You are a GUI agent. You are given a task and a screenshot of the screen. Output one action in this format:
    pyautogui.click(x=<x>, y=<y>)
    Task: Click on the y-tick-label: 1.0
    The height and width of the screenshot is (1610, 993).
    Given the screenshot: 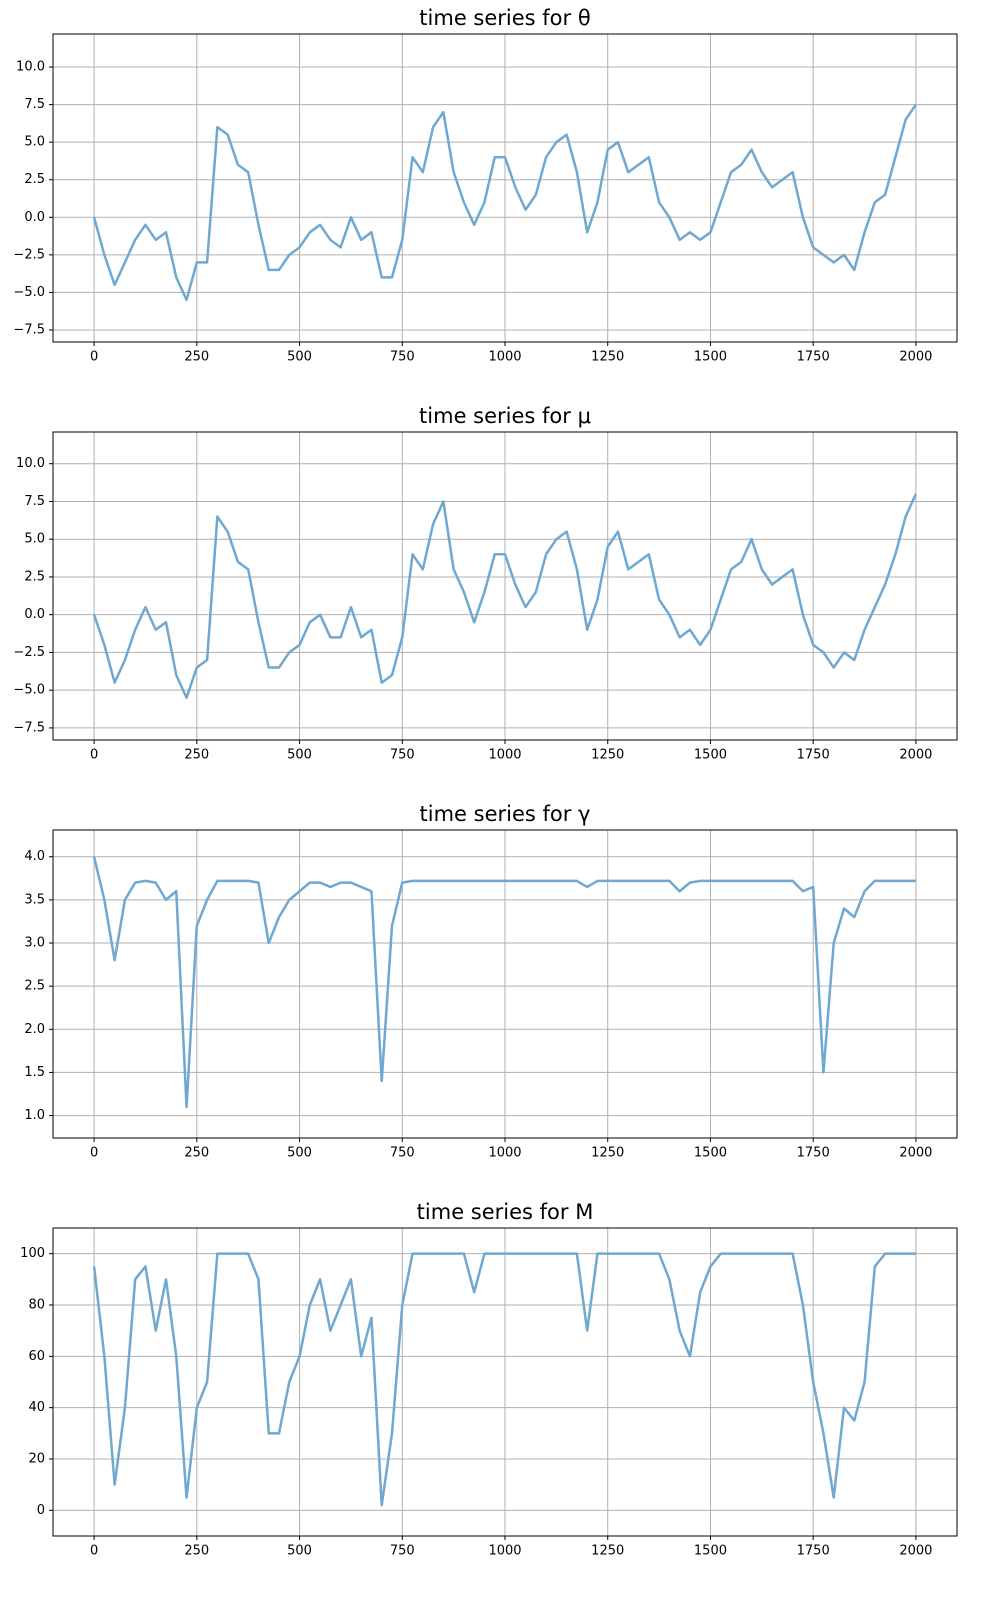 What is the action you would take?
    pyautogui.click(x=34, y=1115)
    